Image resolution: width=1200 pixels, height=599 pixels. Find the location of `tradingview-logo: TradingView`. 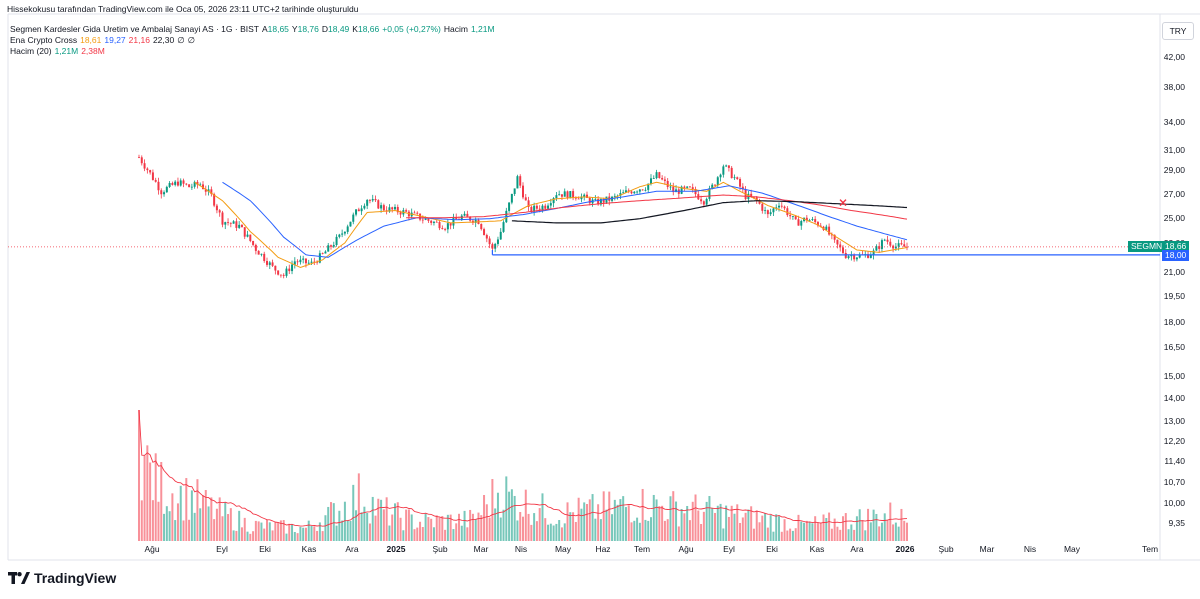

tradingview-logo: TradingView is located at coordinates (62, 578).